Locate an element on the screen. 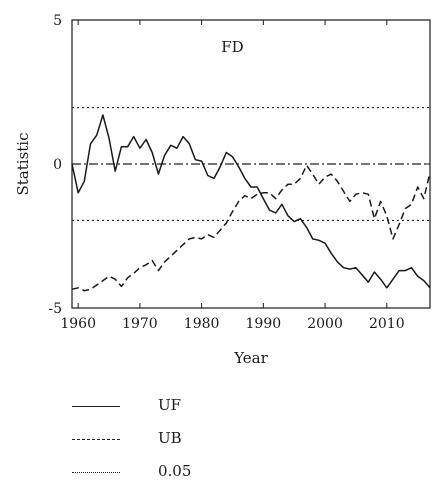  legend-item-significance: 0.05 is located at coordinates (220, 474).